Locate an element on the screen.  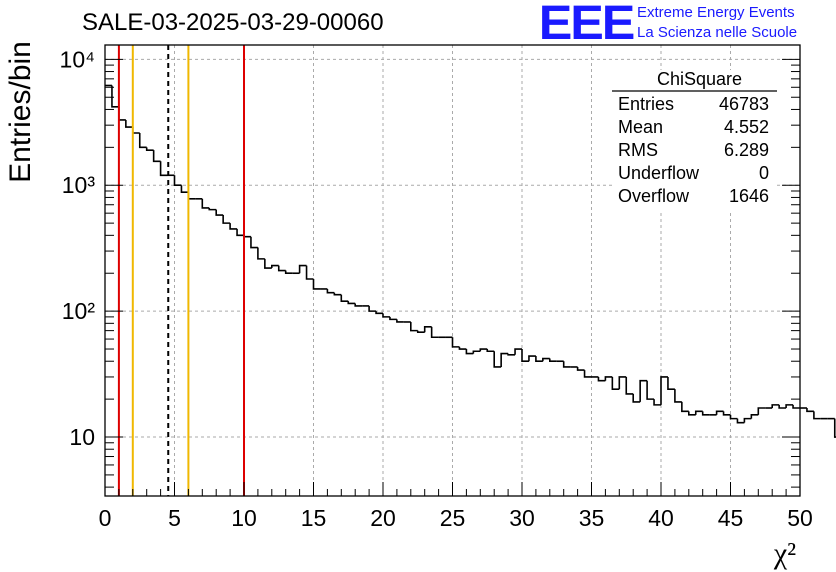
stats-value: 0 is located at coordinates (764, 173).